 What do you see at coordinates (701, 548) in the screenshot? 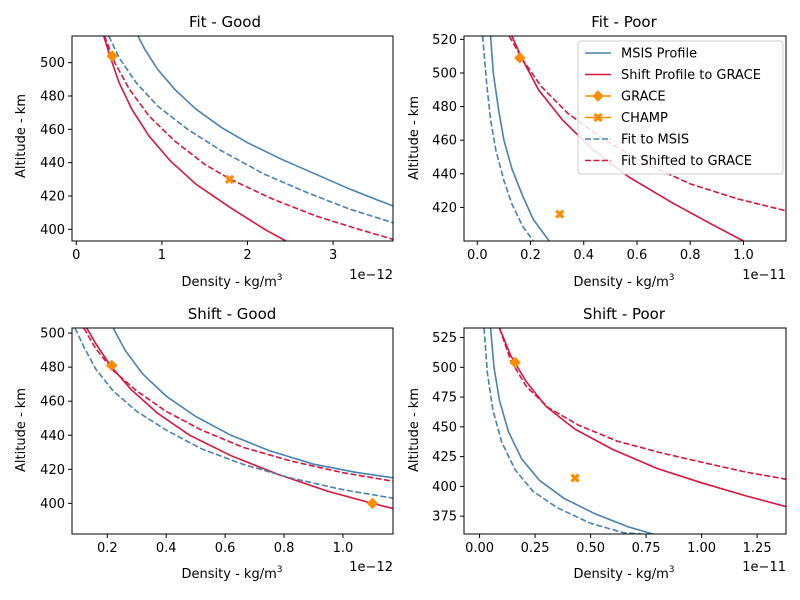
I see `x-tick-label: 1.00` at bounding box center [701, 548].